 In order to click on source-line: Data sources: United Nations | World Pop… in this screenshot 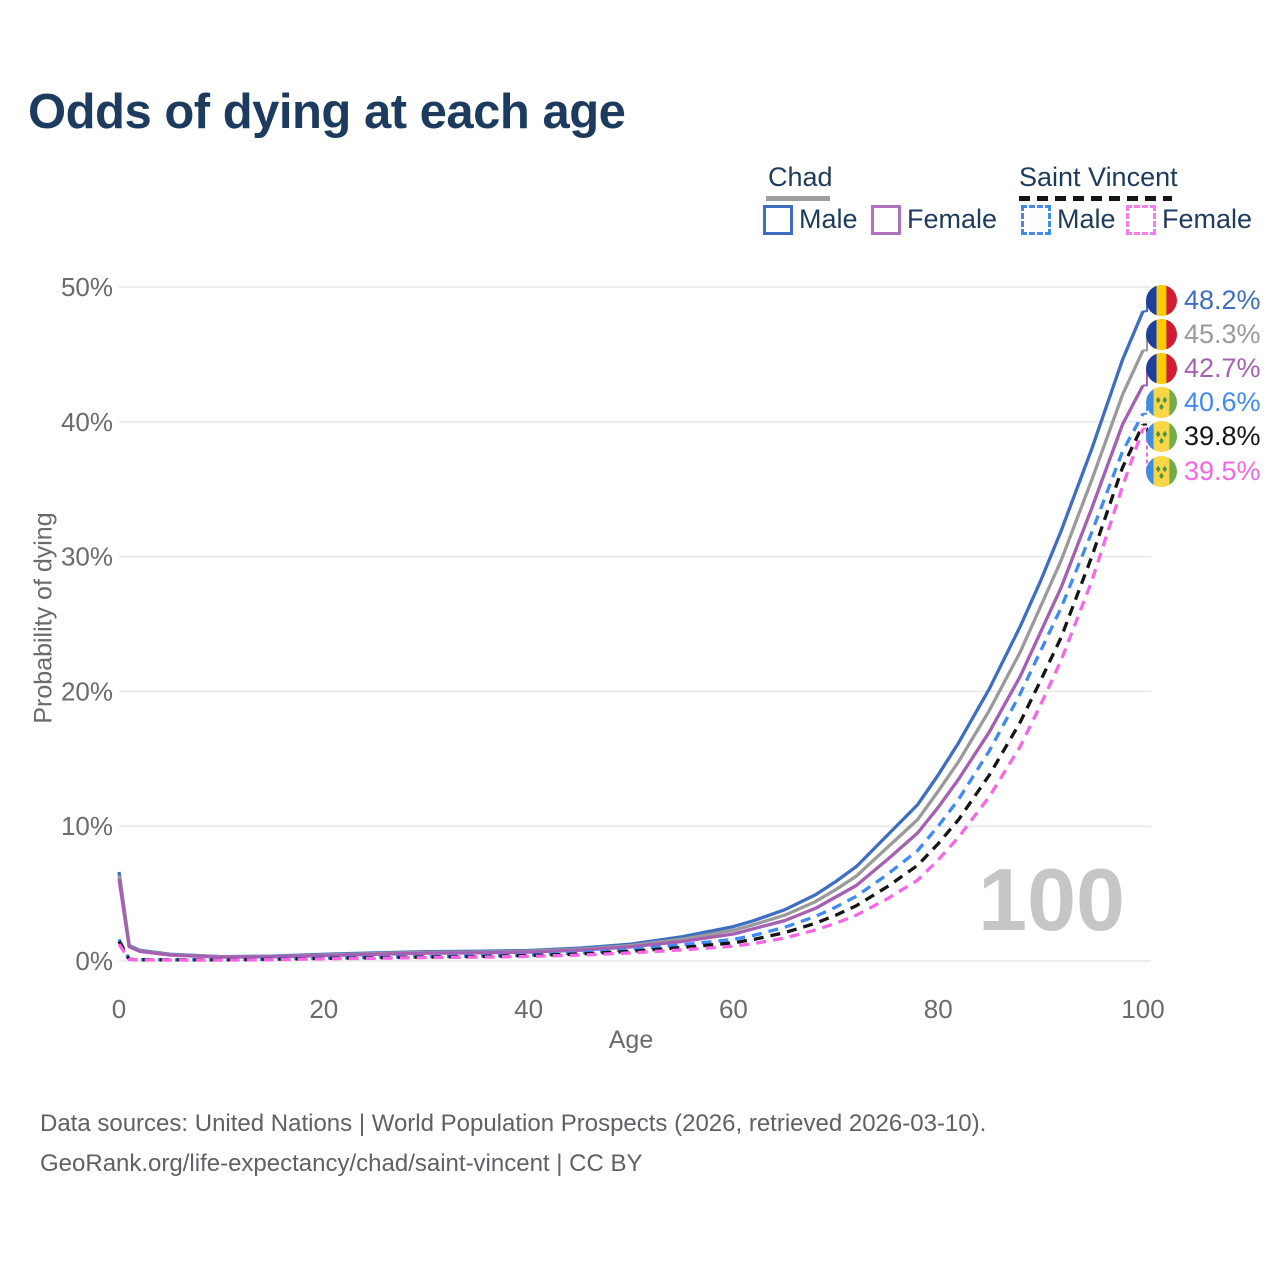, I will do `click(513, 1123)`.